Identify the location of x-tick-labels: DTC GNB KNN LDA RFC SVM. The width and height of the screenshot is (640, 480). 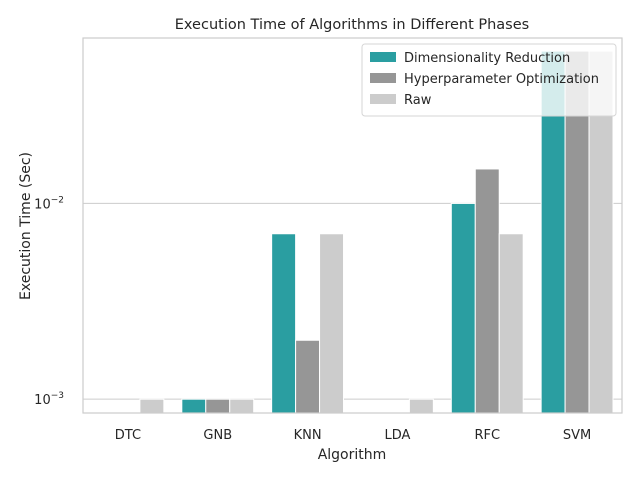
(353, 435).